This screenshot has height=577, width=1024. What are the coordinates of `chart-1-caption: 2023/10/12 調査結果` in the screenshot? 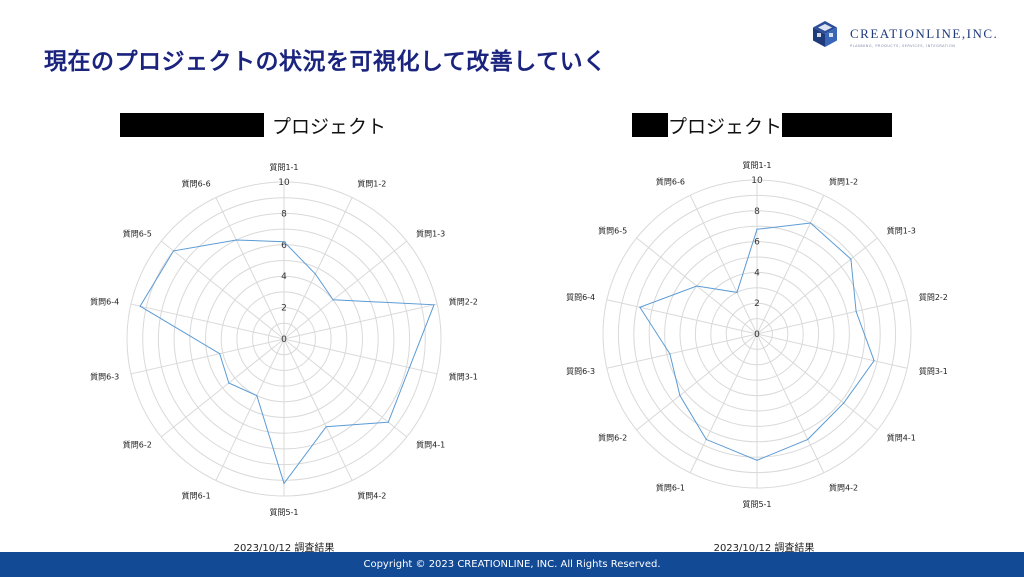 It's located at (284, 548).